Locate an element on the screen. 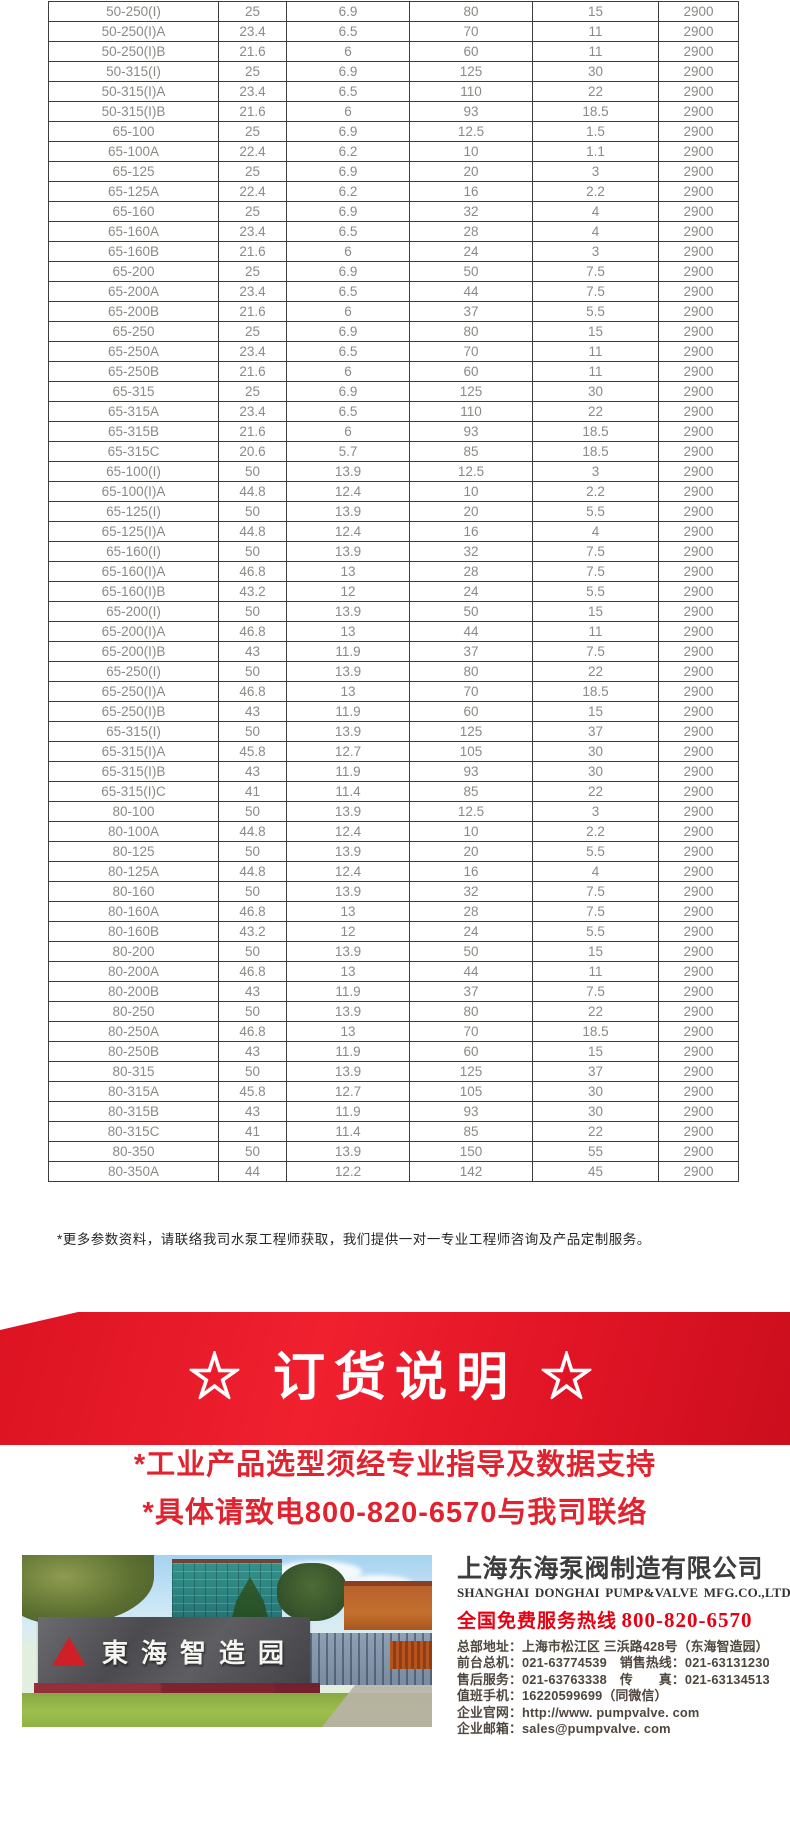  table-cell: 142 is located at coordinates (471, 1171).